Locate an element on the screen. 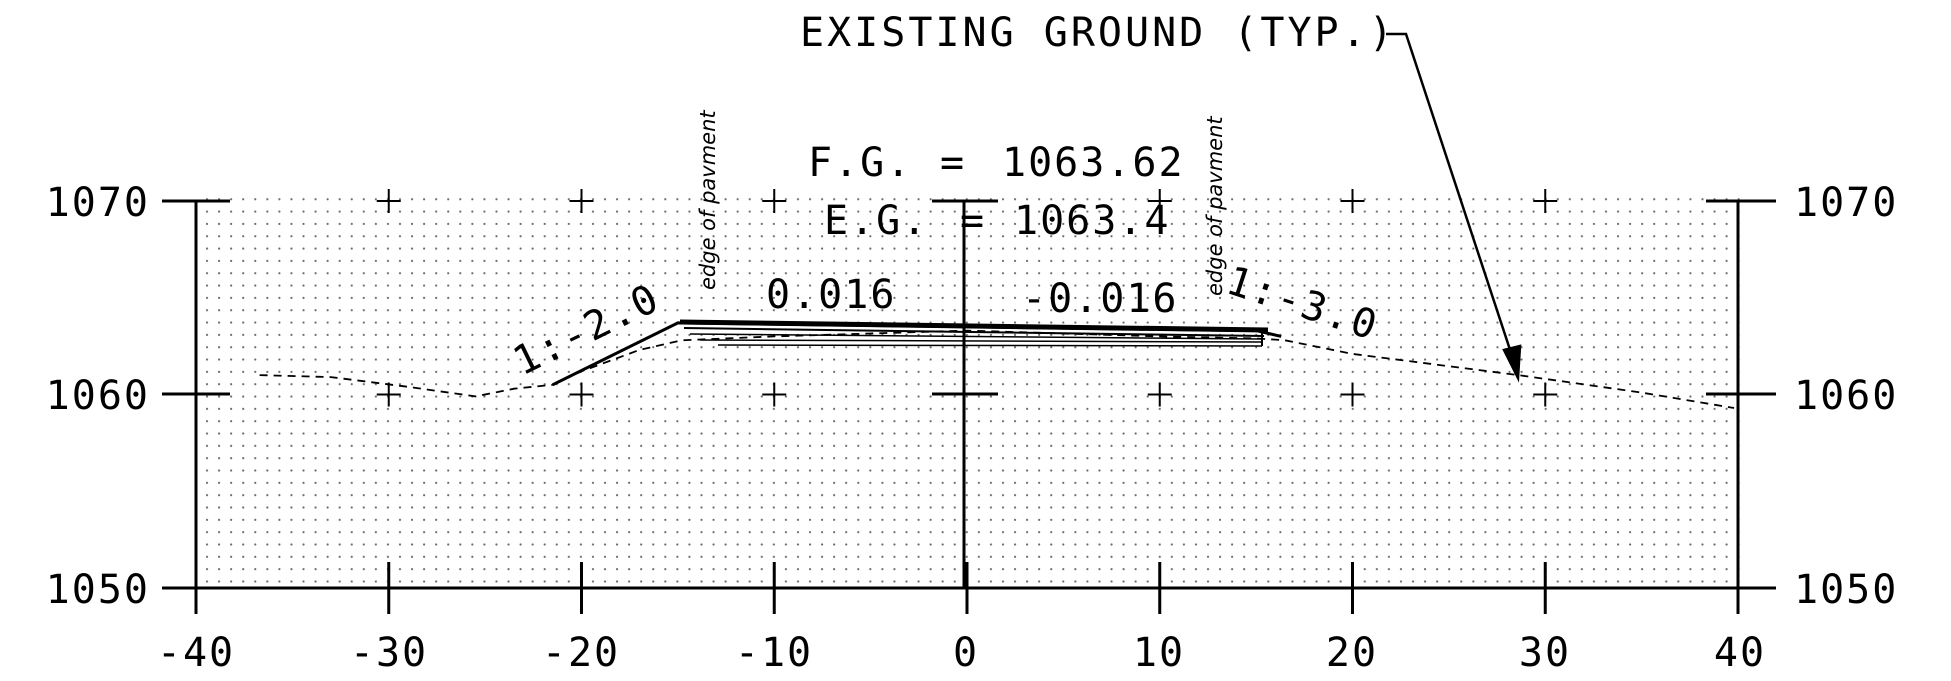 Image resolution: width=1951 pixels, height=681 pixels. fg-value: 1063.62 is located at coordinates (1093, 163).